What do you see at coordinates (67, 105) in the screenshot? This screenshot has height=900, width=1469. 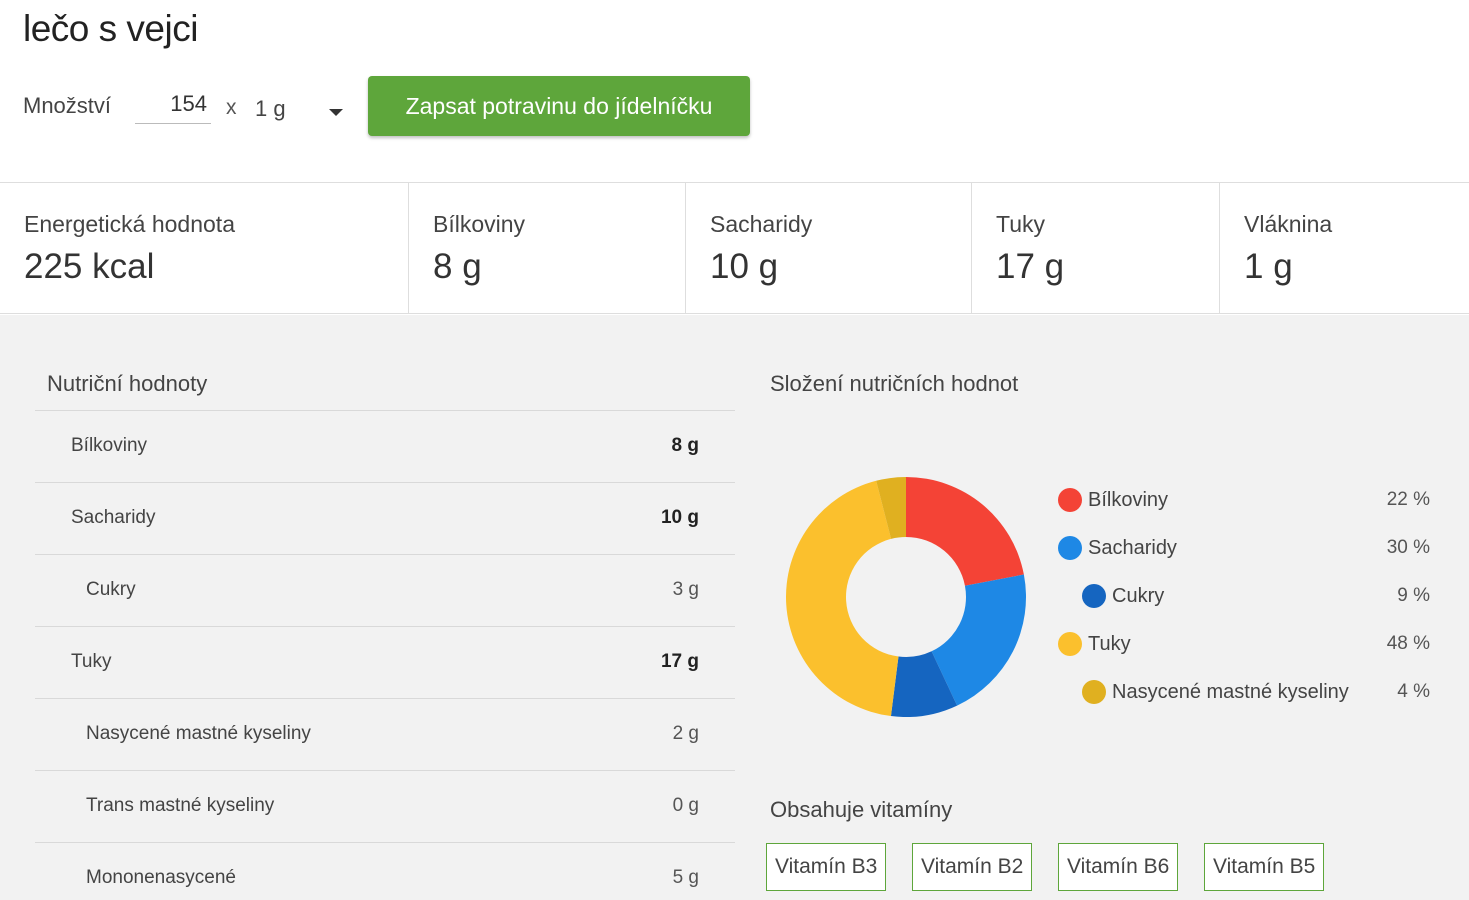 I see `quantity-label: Množství` at bounding box center [67, 105].